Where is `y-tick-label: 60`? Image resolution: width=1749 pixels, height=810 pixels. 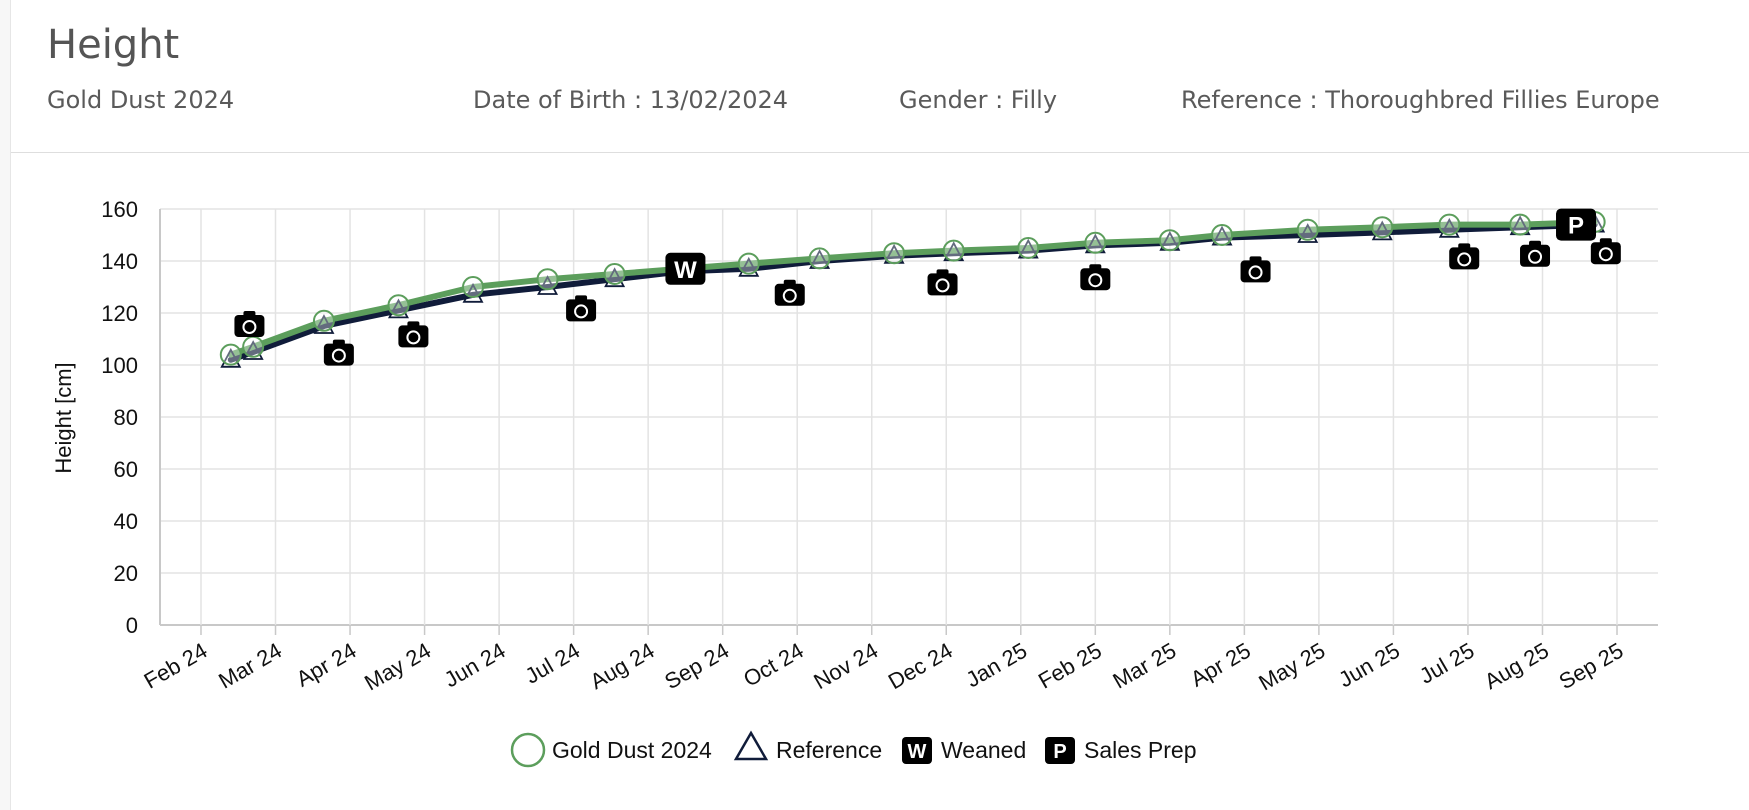
y-tick-label: 60 is located at coordinates (126, 469).